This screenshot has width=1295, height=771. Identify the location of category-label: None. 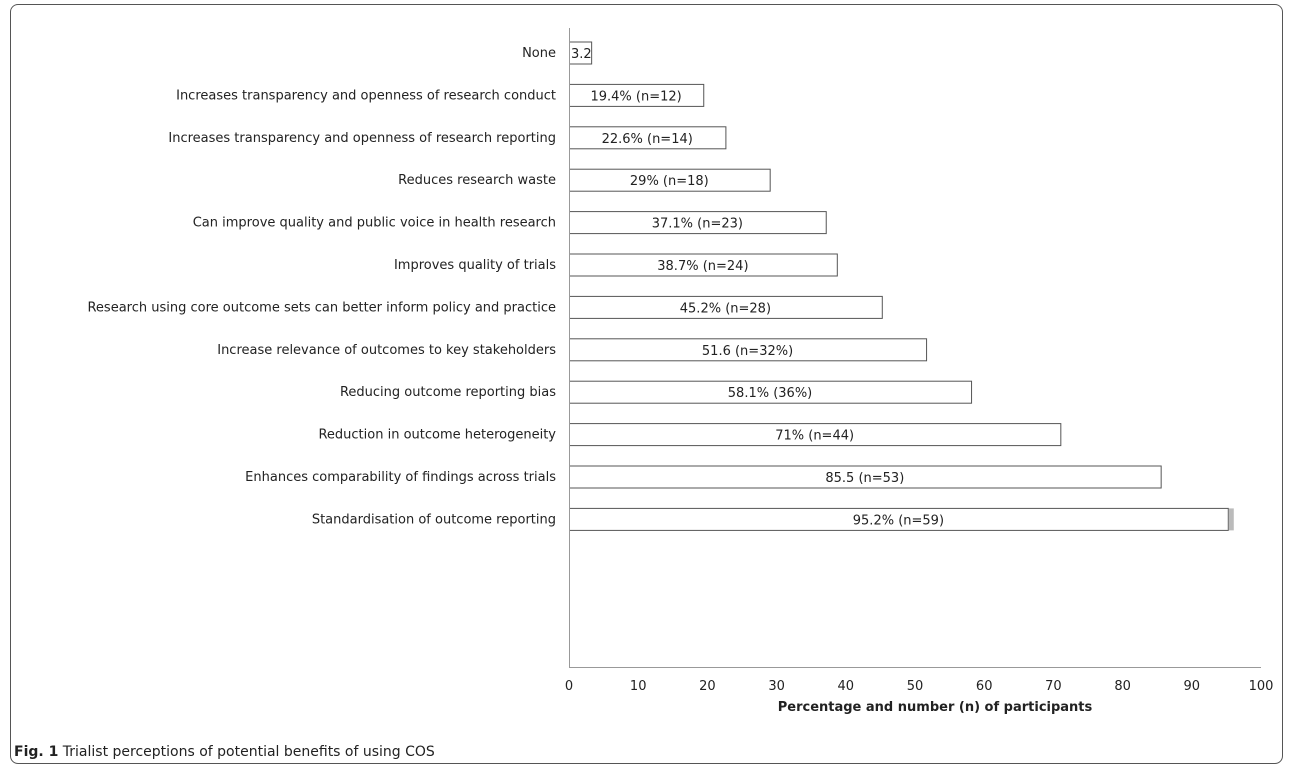
(539, 53).